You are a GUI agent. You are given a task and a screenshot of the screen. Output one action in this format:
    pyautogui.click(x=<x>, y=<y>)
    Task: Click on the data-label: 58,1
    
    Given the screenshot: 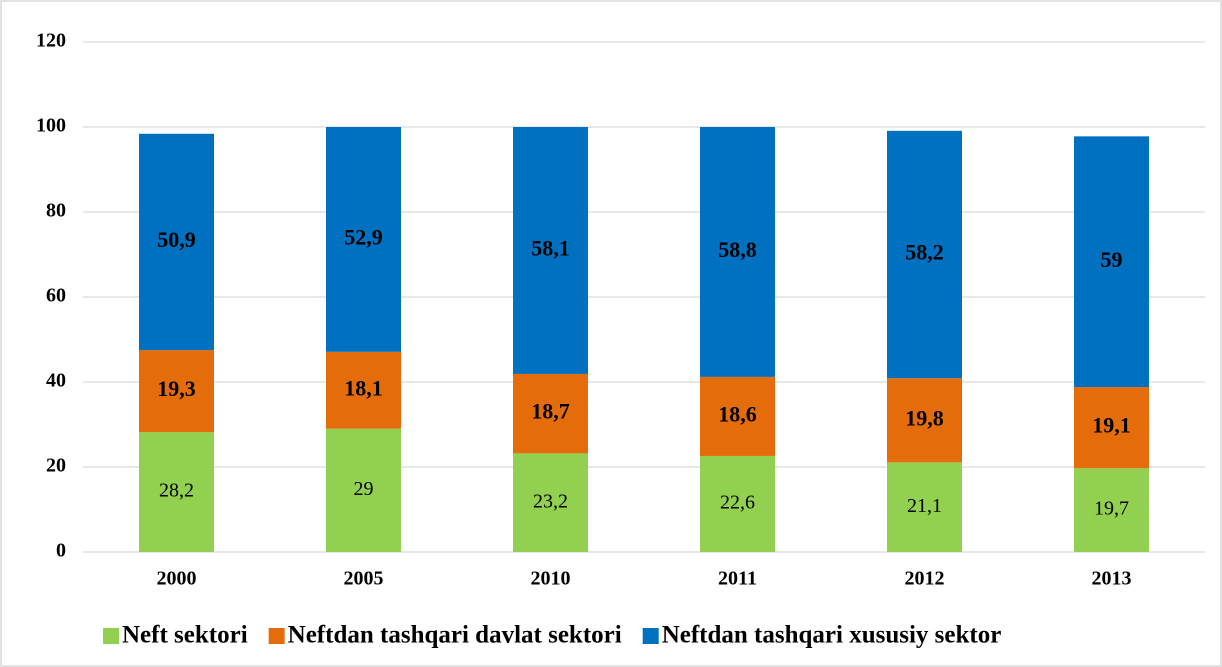 What is the action you would take?
    pyautogui.click(x=550, y=248)
    